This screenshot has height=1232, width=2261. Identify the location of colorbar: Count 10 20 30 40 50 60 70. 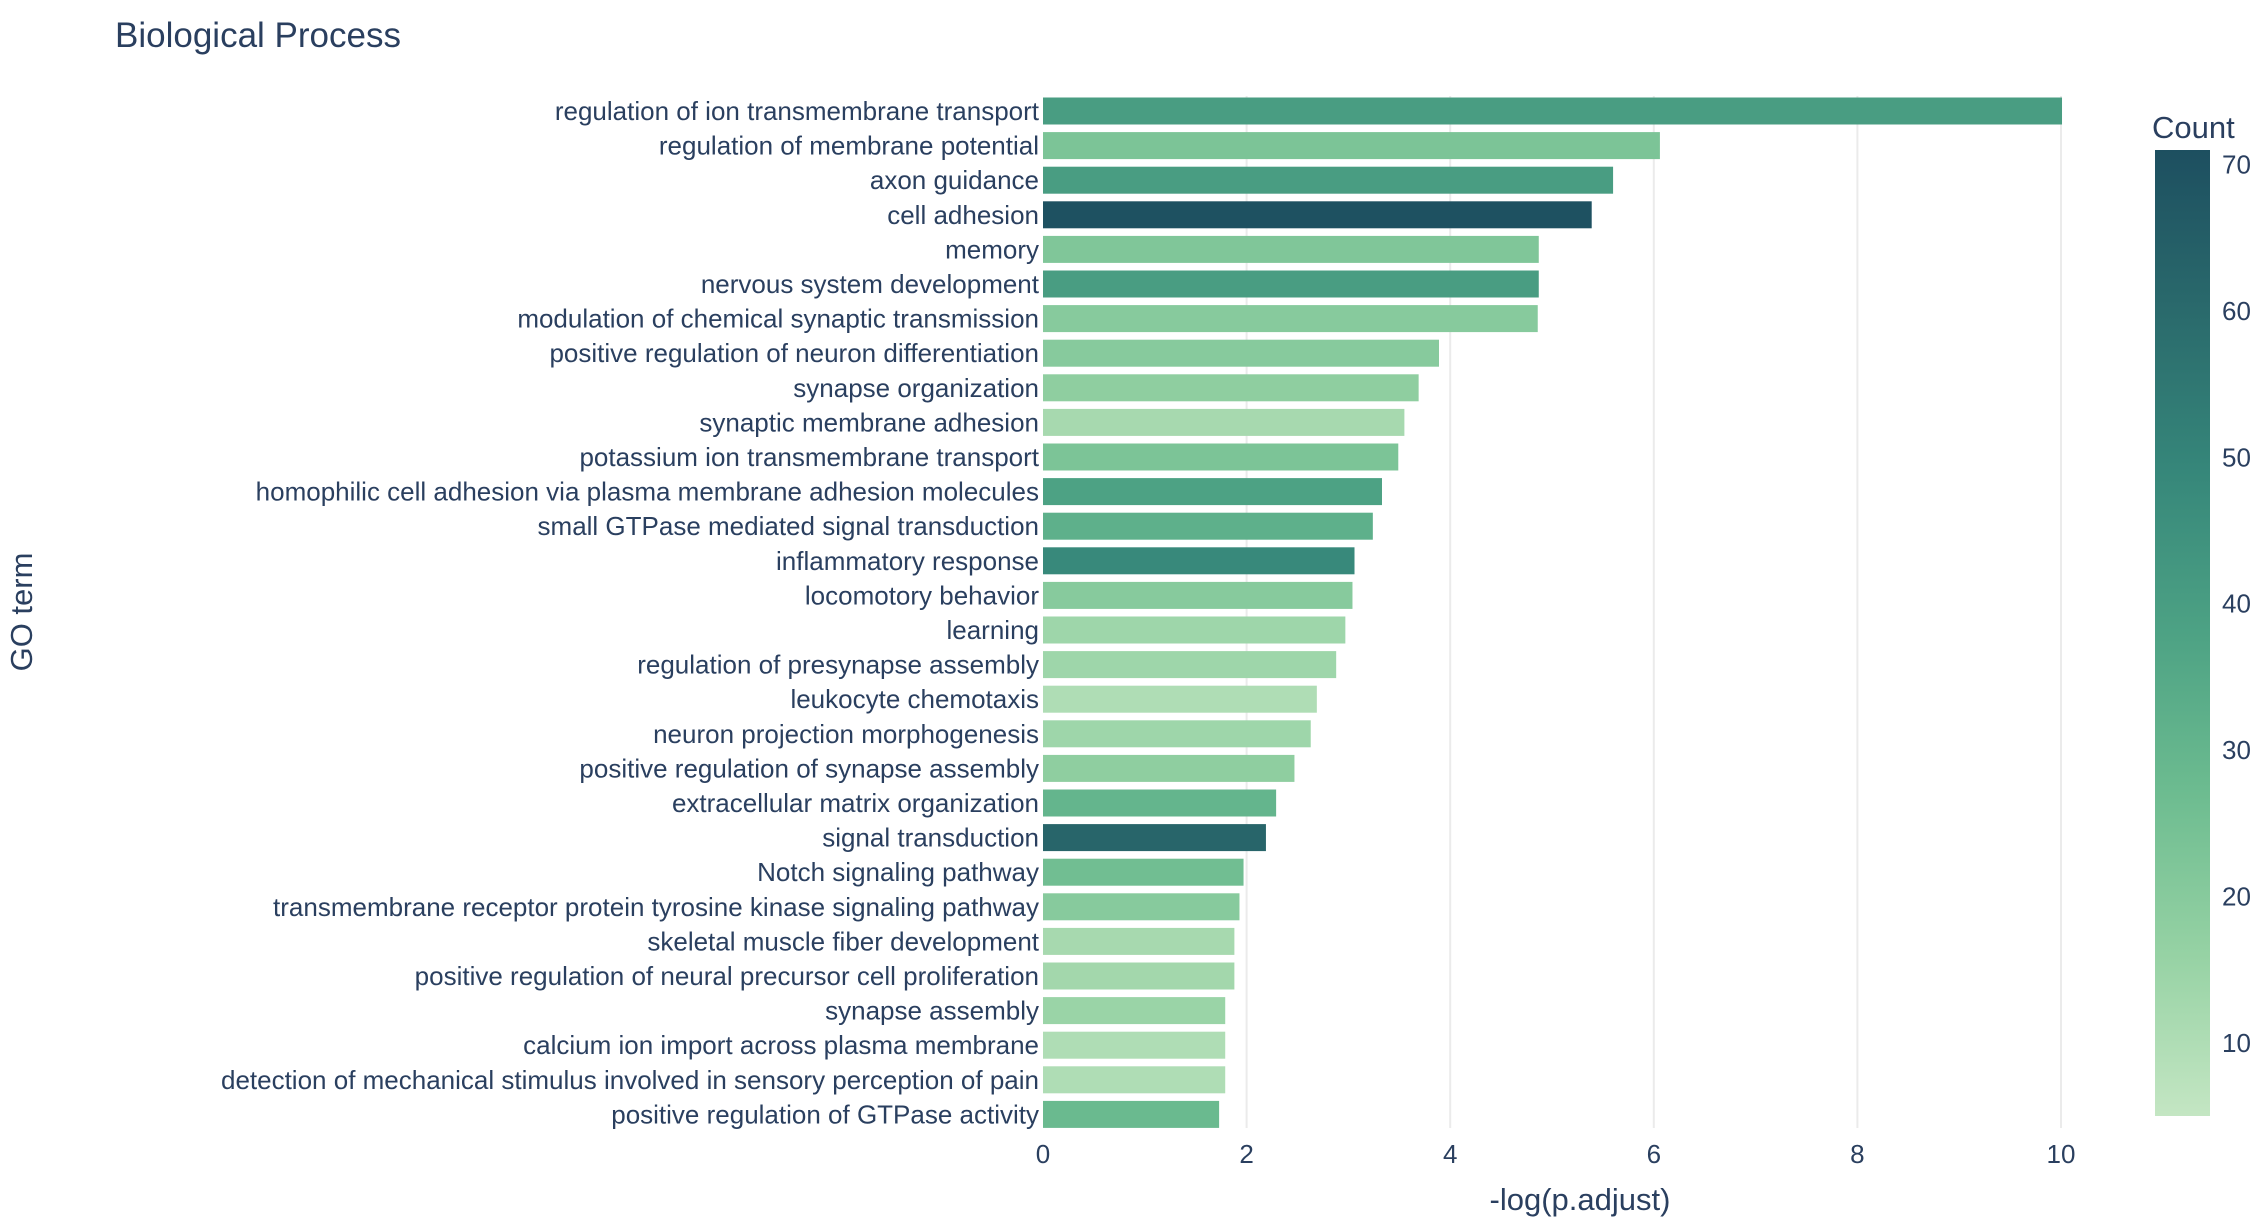
(2201, 613).